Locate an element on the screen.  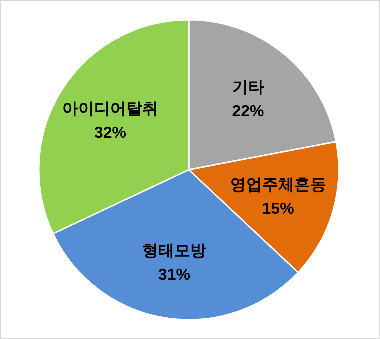
slice-label: 아이디어탈취 is located at coordinates (110, 109).